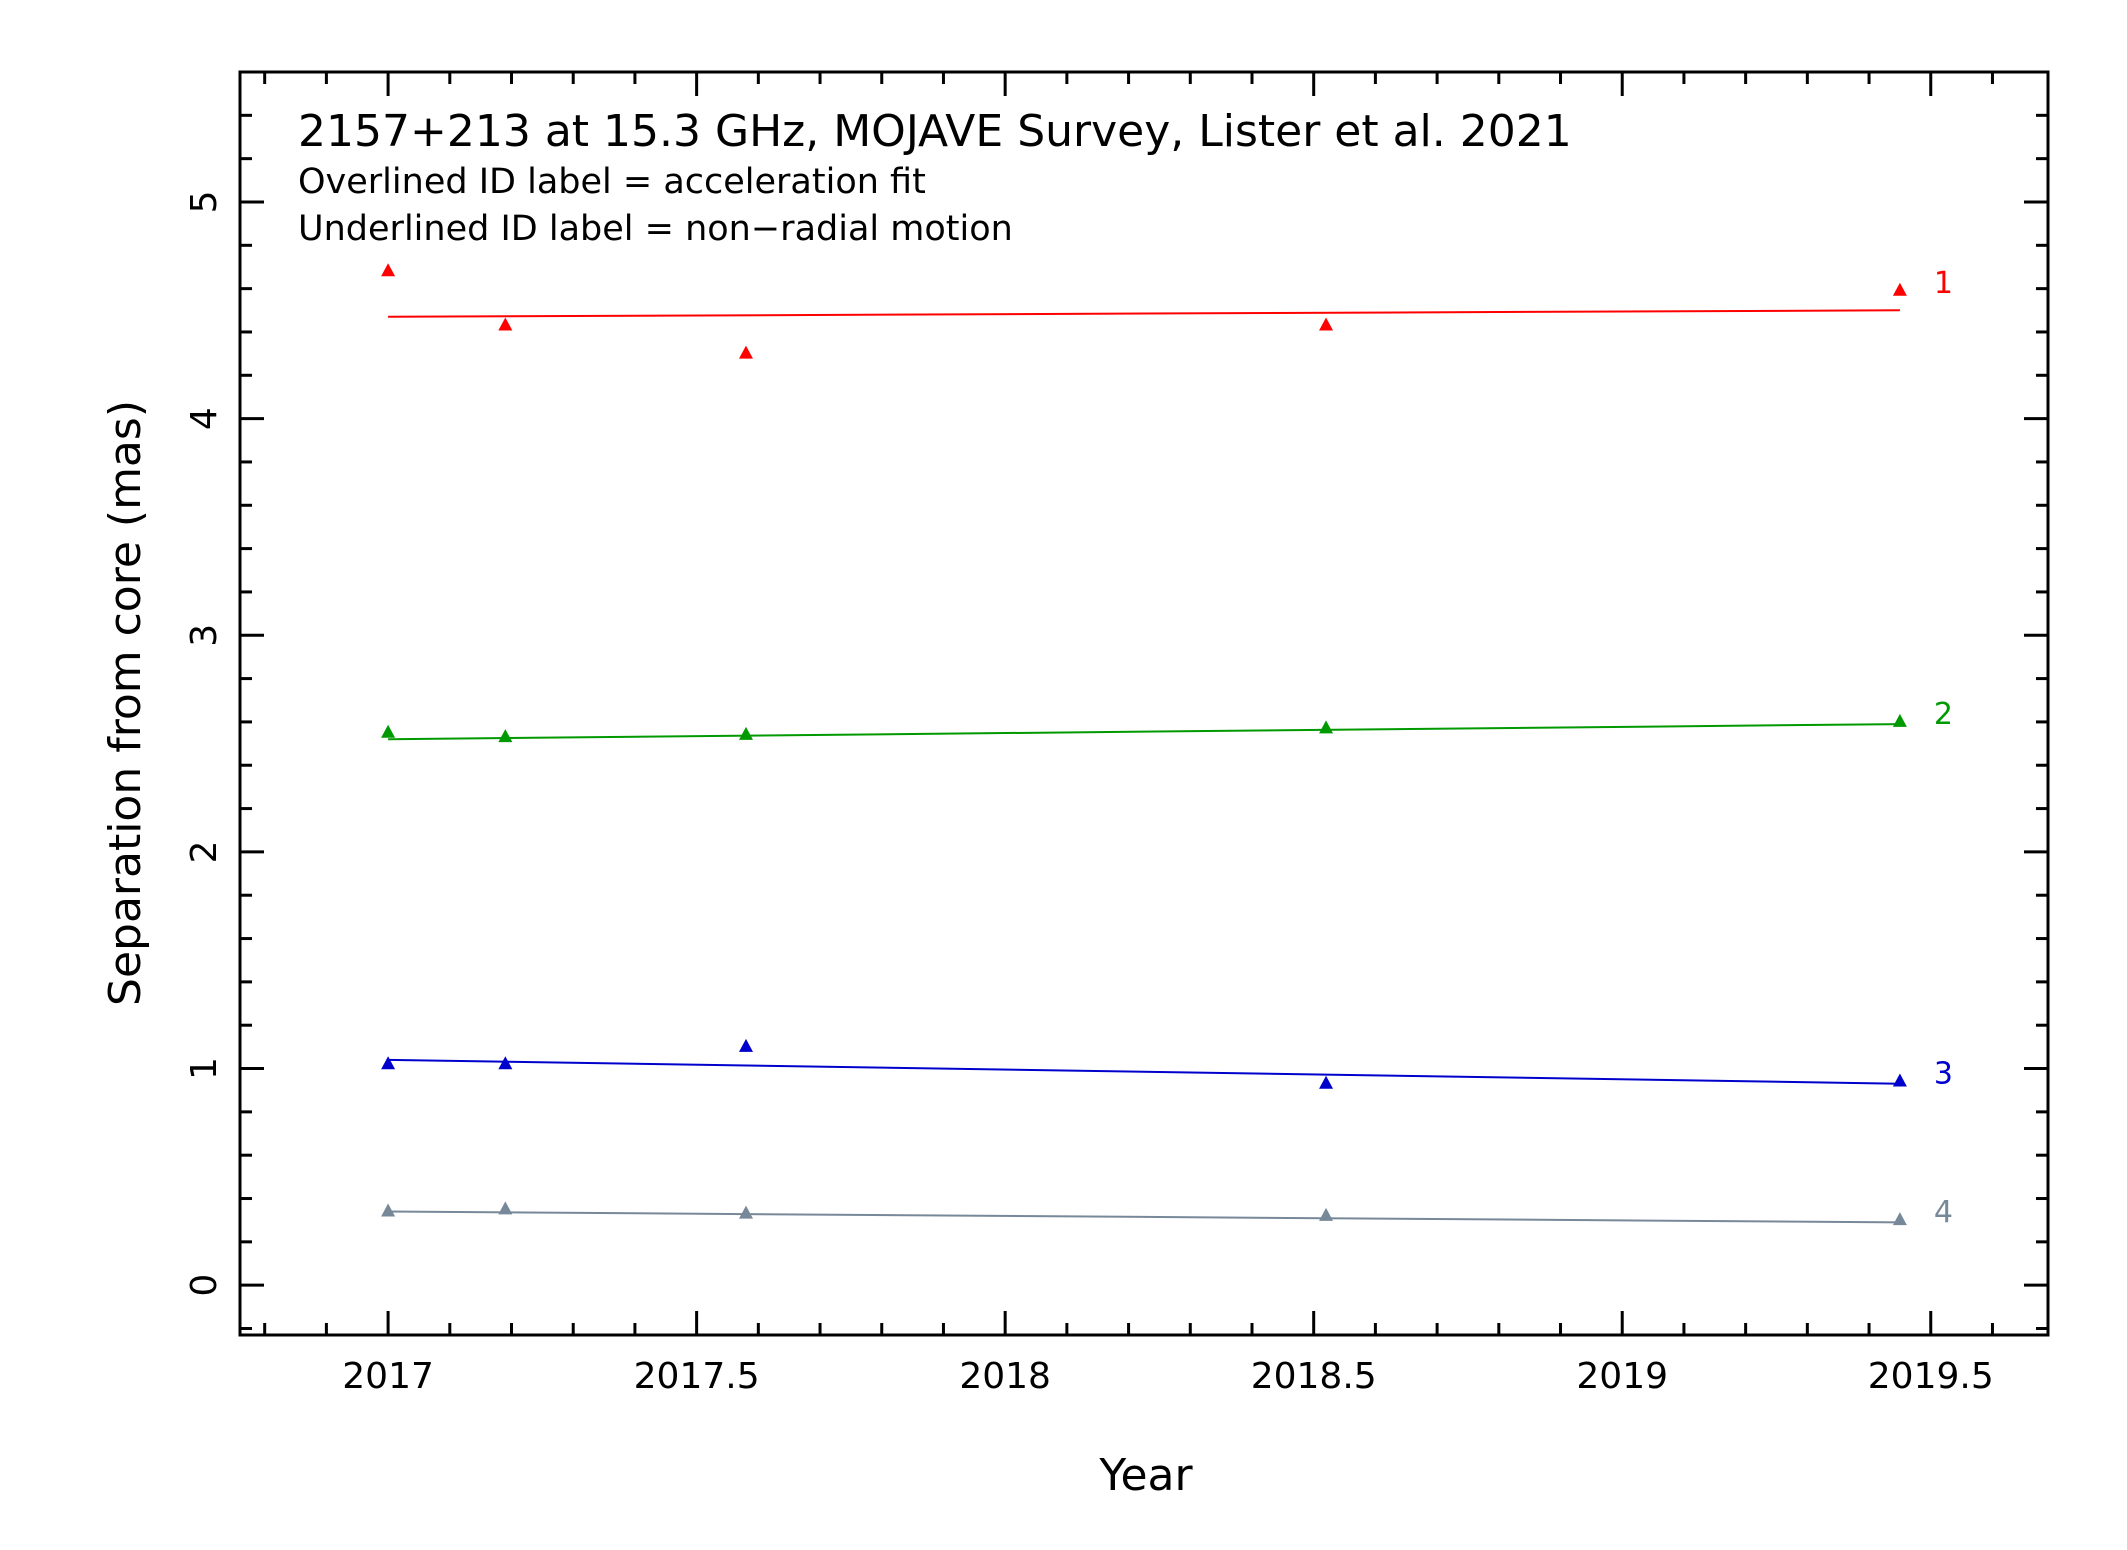  I want to click on series-id-label: 1, so click(1943, 283).